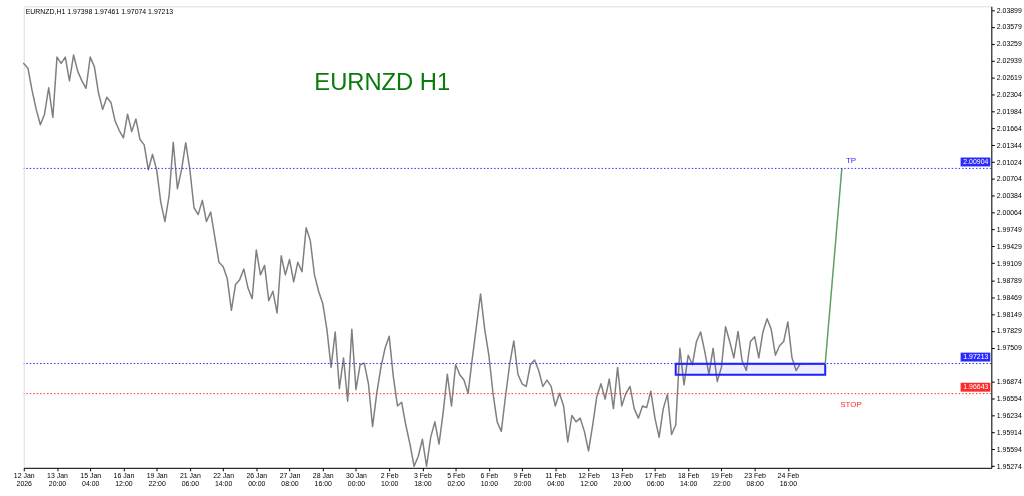 The width and height of the screenshot is (1024, 496). What do you see at coordinates (382, 81) in the screenshot?
I see `text: EURNZD H1` at bounding box center [382, 81].